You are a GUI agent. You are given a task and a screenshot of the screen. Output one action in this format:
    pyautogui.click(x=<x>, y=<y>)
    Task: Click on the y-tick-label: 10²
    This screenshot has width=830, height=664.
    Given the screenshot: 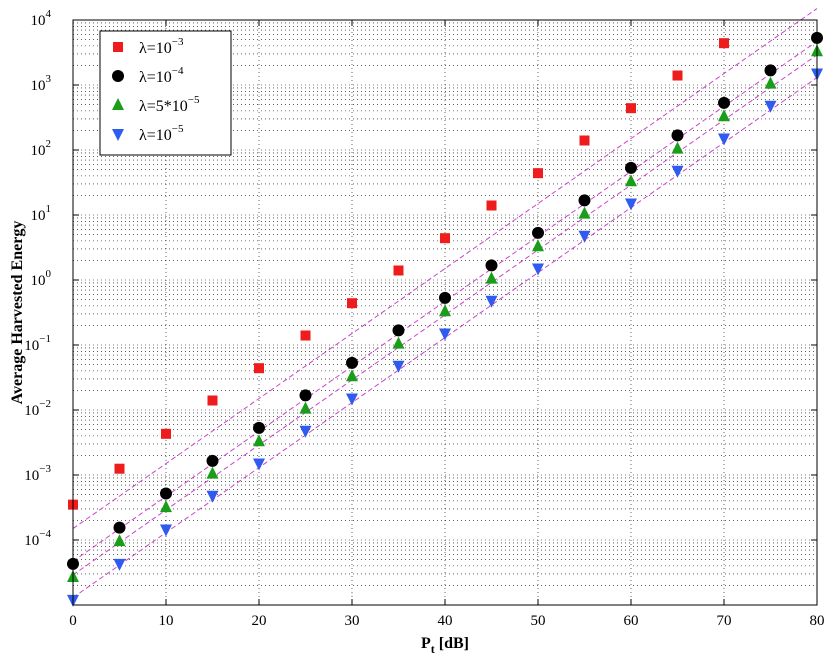 What is the action you would take?
    pyautogui.click(x=41, y=148)
    